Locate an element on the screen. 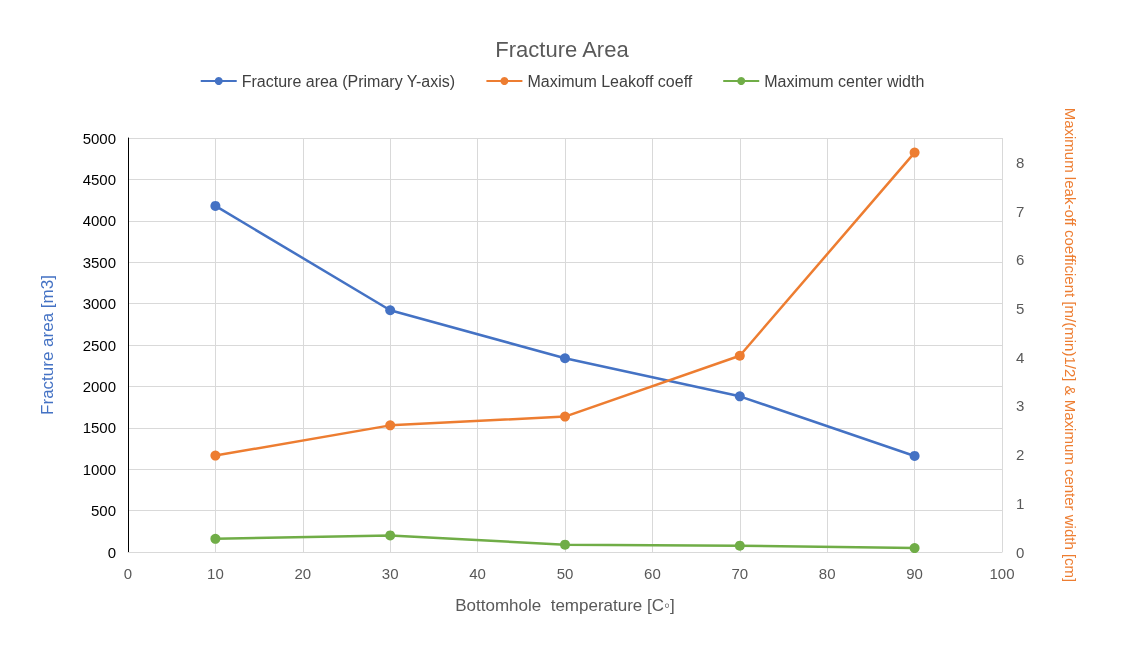 This screenshot has width=1124, height=651. x-tick-label: 40 is located at coordinates (477, 573).